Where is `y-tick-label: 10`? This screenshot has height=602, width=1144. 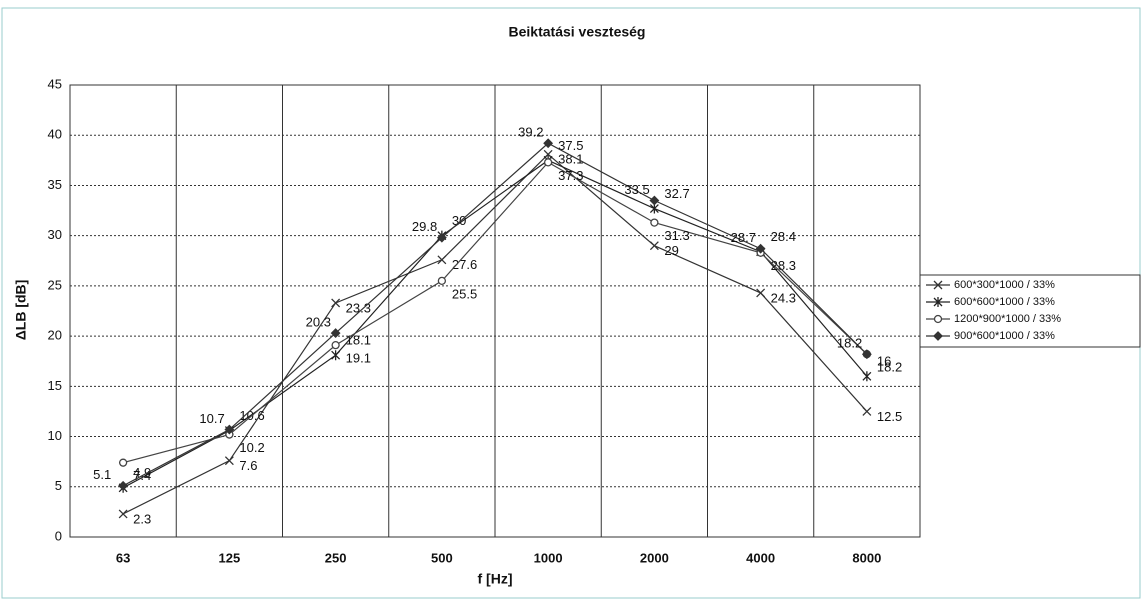 y-tick-label: 10 is located at coordinates (55, 435).